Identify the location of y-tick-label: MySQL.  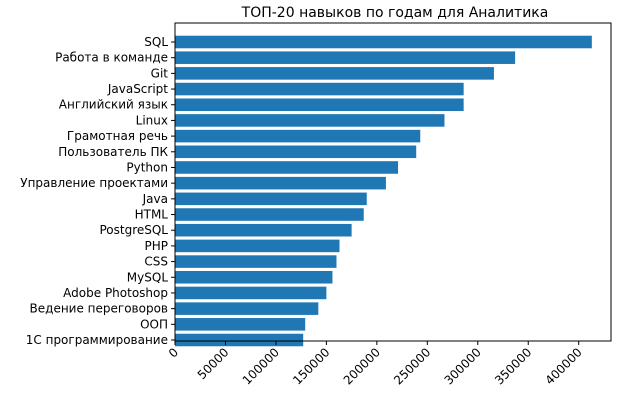
(148, 277).